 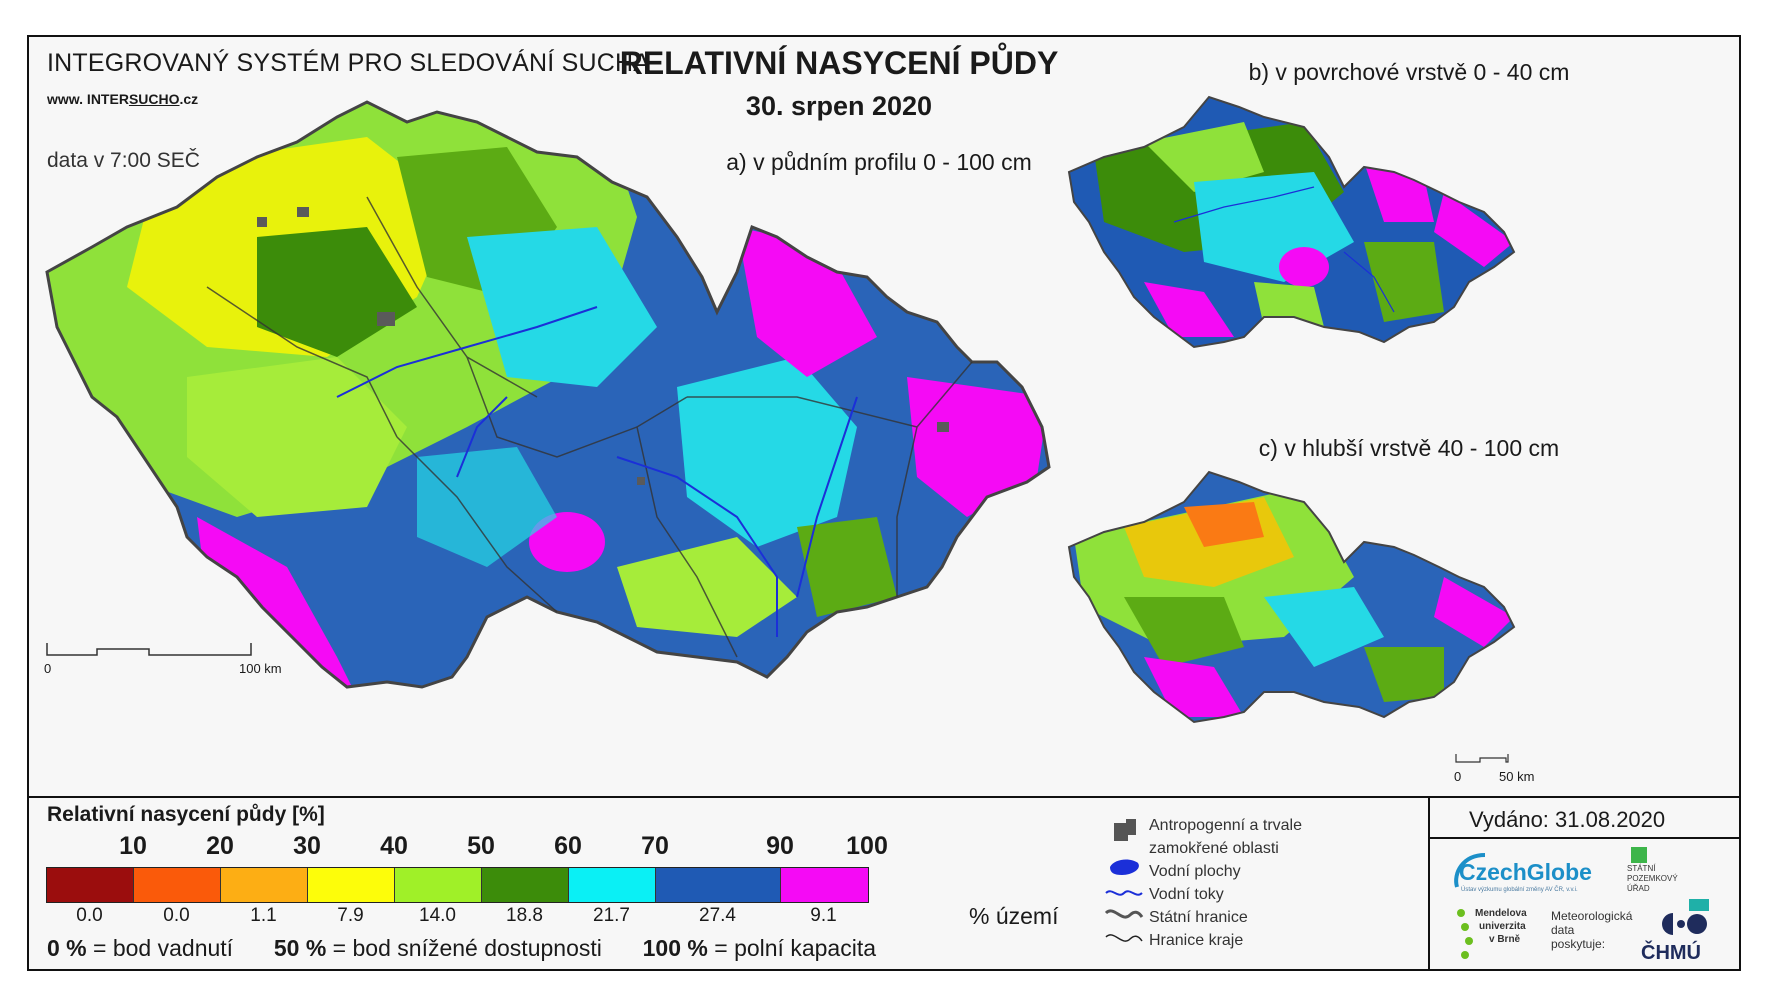 I want to click on legend-rivers: Vodní toky, so click(x=1186, y=894).